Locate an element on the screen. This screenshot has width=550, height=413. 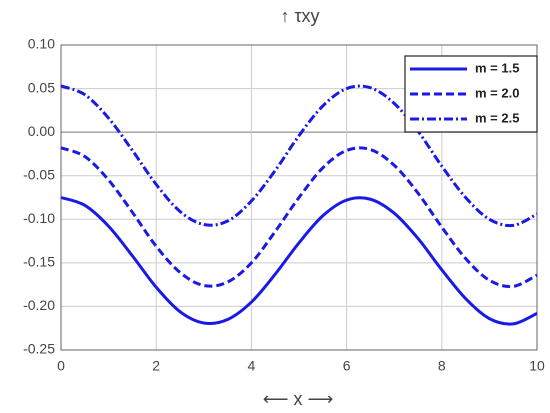
y-tick-label: 0.10 is located at coordinates (41, 44).